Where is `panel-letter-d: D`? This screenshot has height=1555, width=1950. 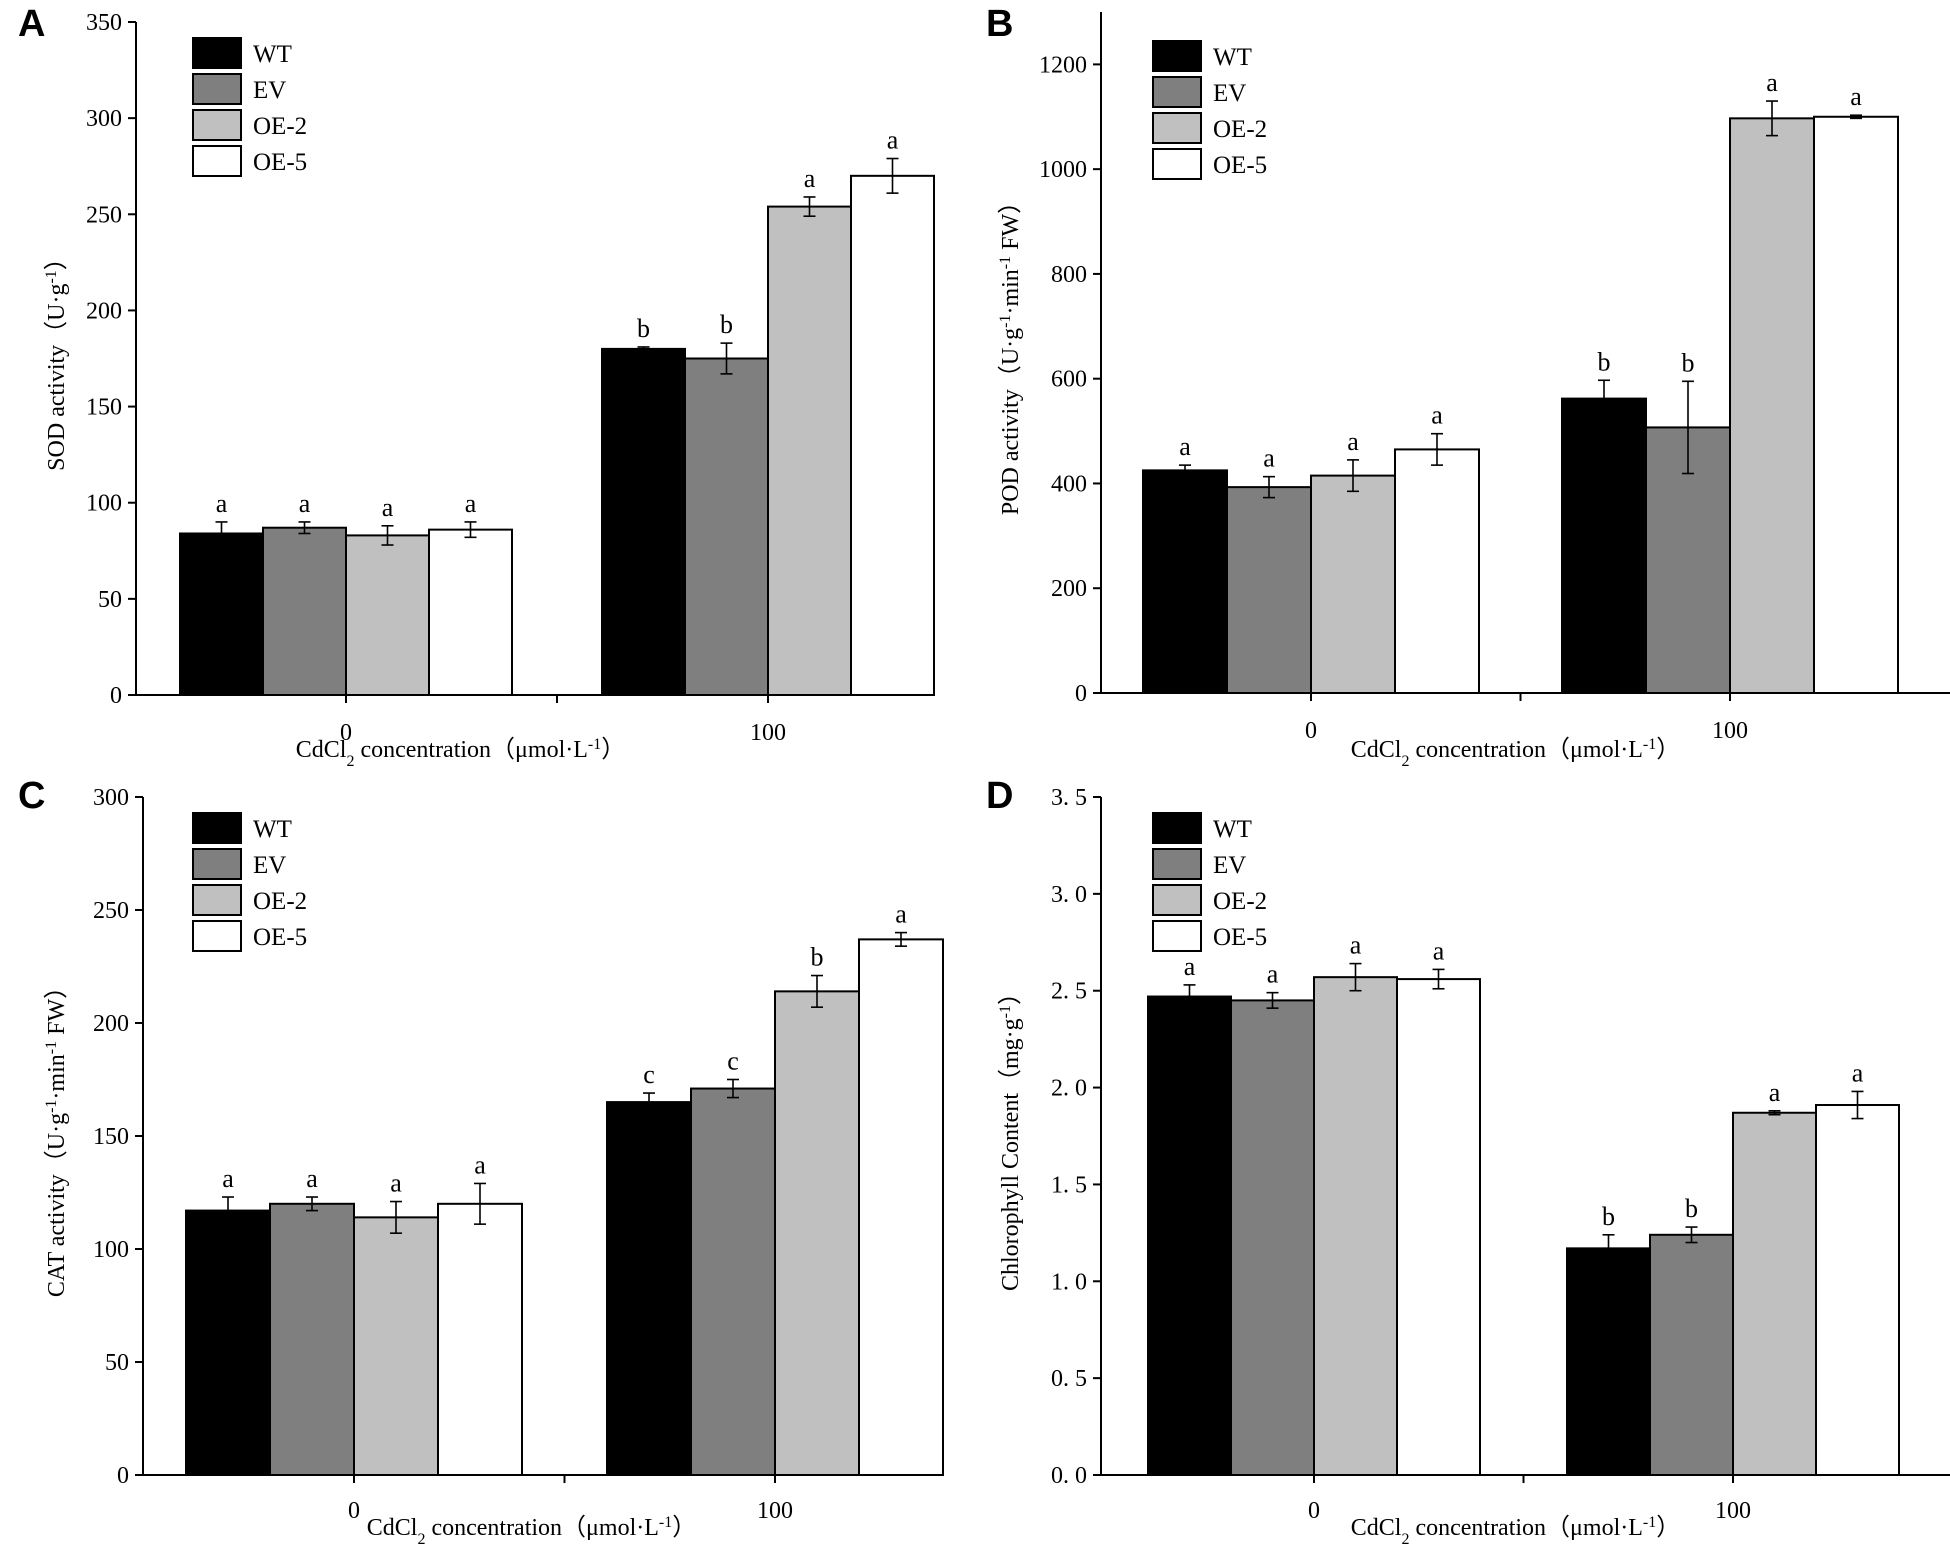
panel-letter-d: D is located at coordinates (999, 796).